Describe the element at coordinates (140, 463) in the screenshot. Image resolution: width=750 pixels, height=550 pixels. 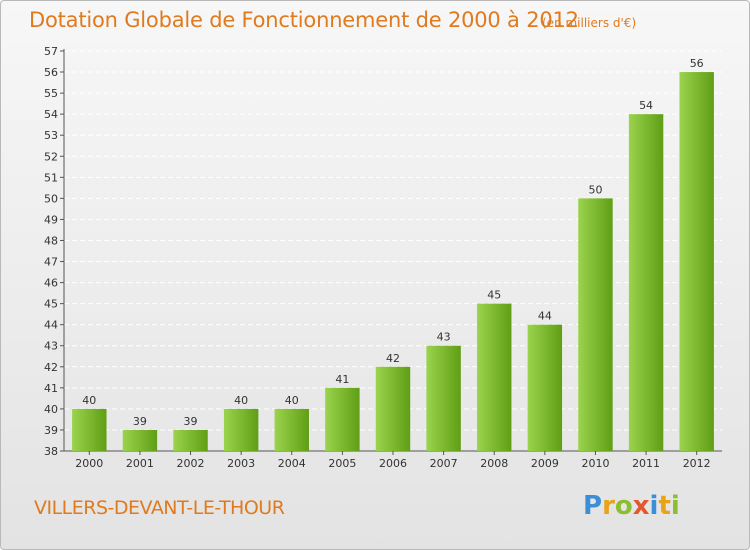
I see `x-tick-label: 2001` at that location.